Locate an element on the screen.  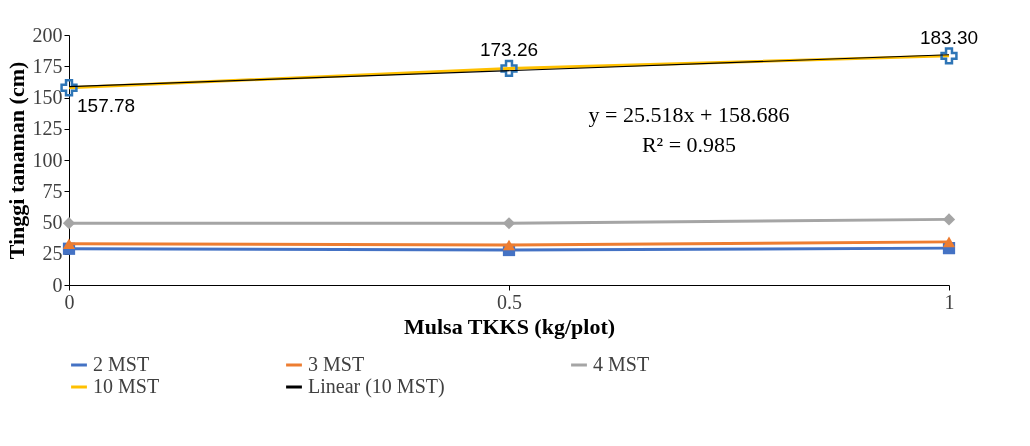
legend-label: 10 MST is located at coordinates (126, 386).